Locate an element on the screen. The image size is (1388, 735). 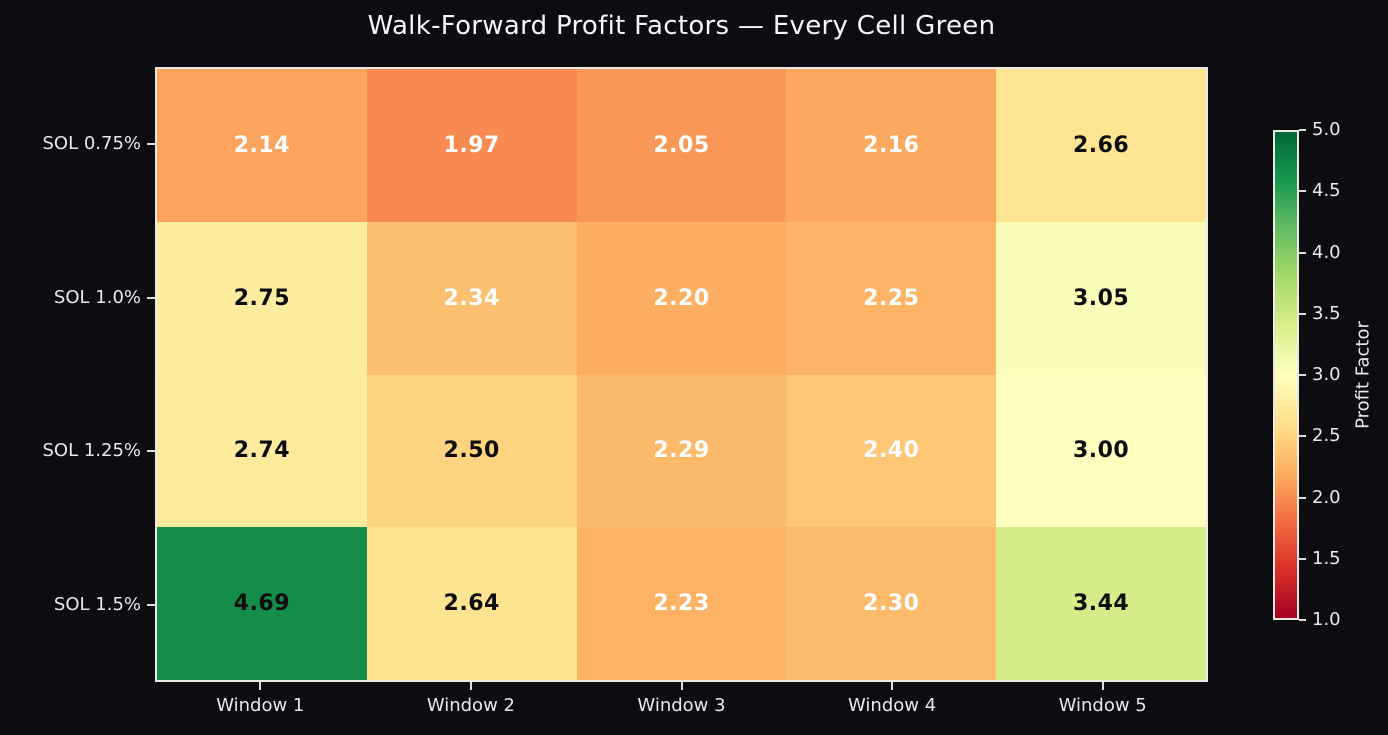
heatmap-cell: 2.25 is located at coordinates (891, 298).